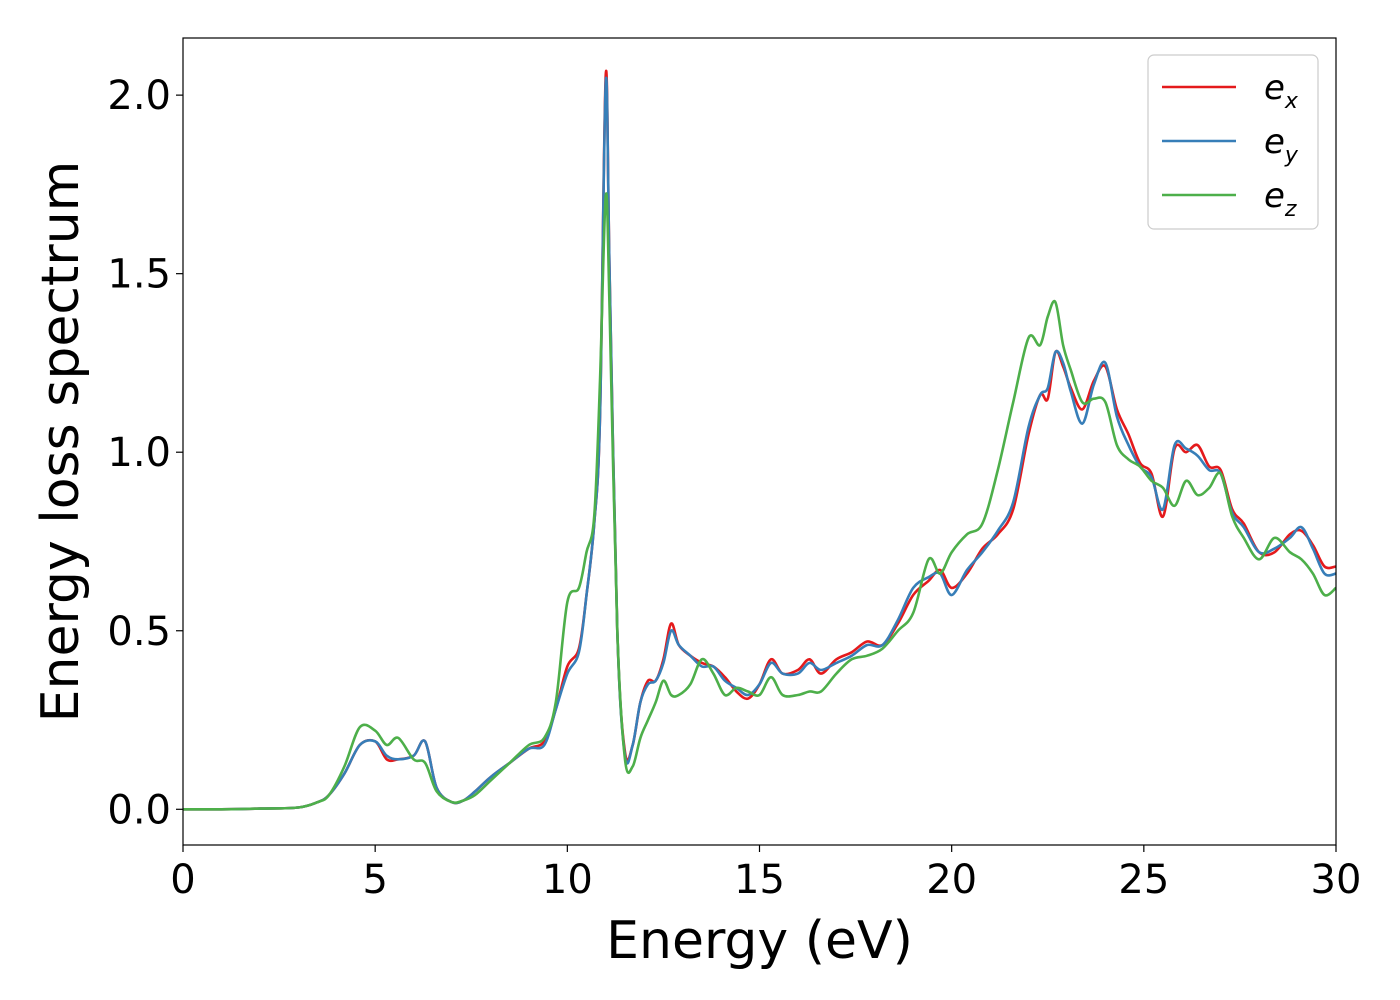 This screenshot has width=1400, height=1000. I want to click on y-tick-label: 2.0, so click(139, 96).